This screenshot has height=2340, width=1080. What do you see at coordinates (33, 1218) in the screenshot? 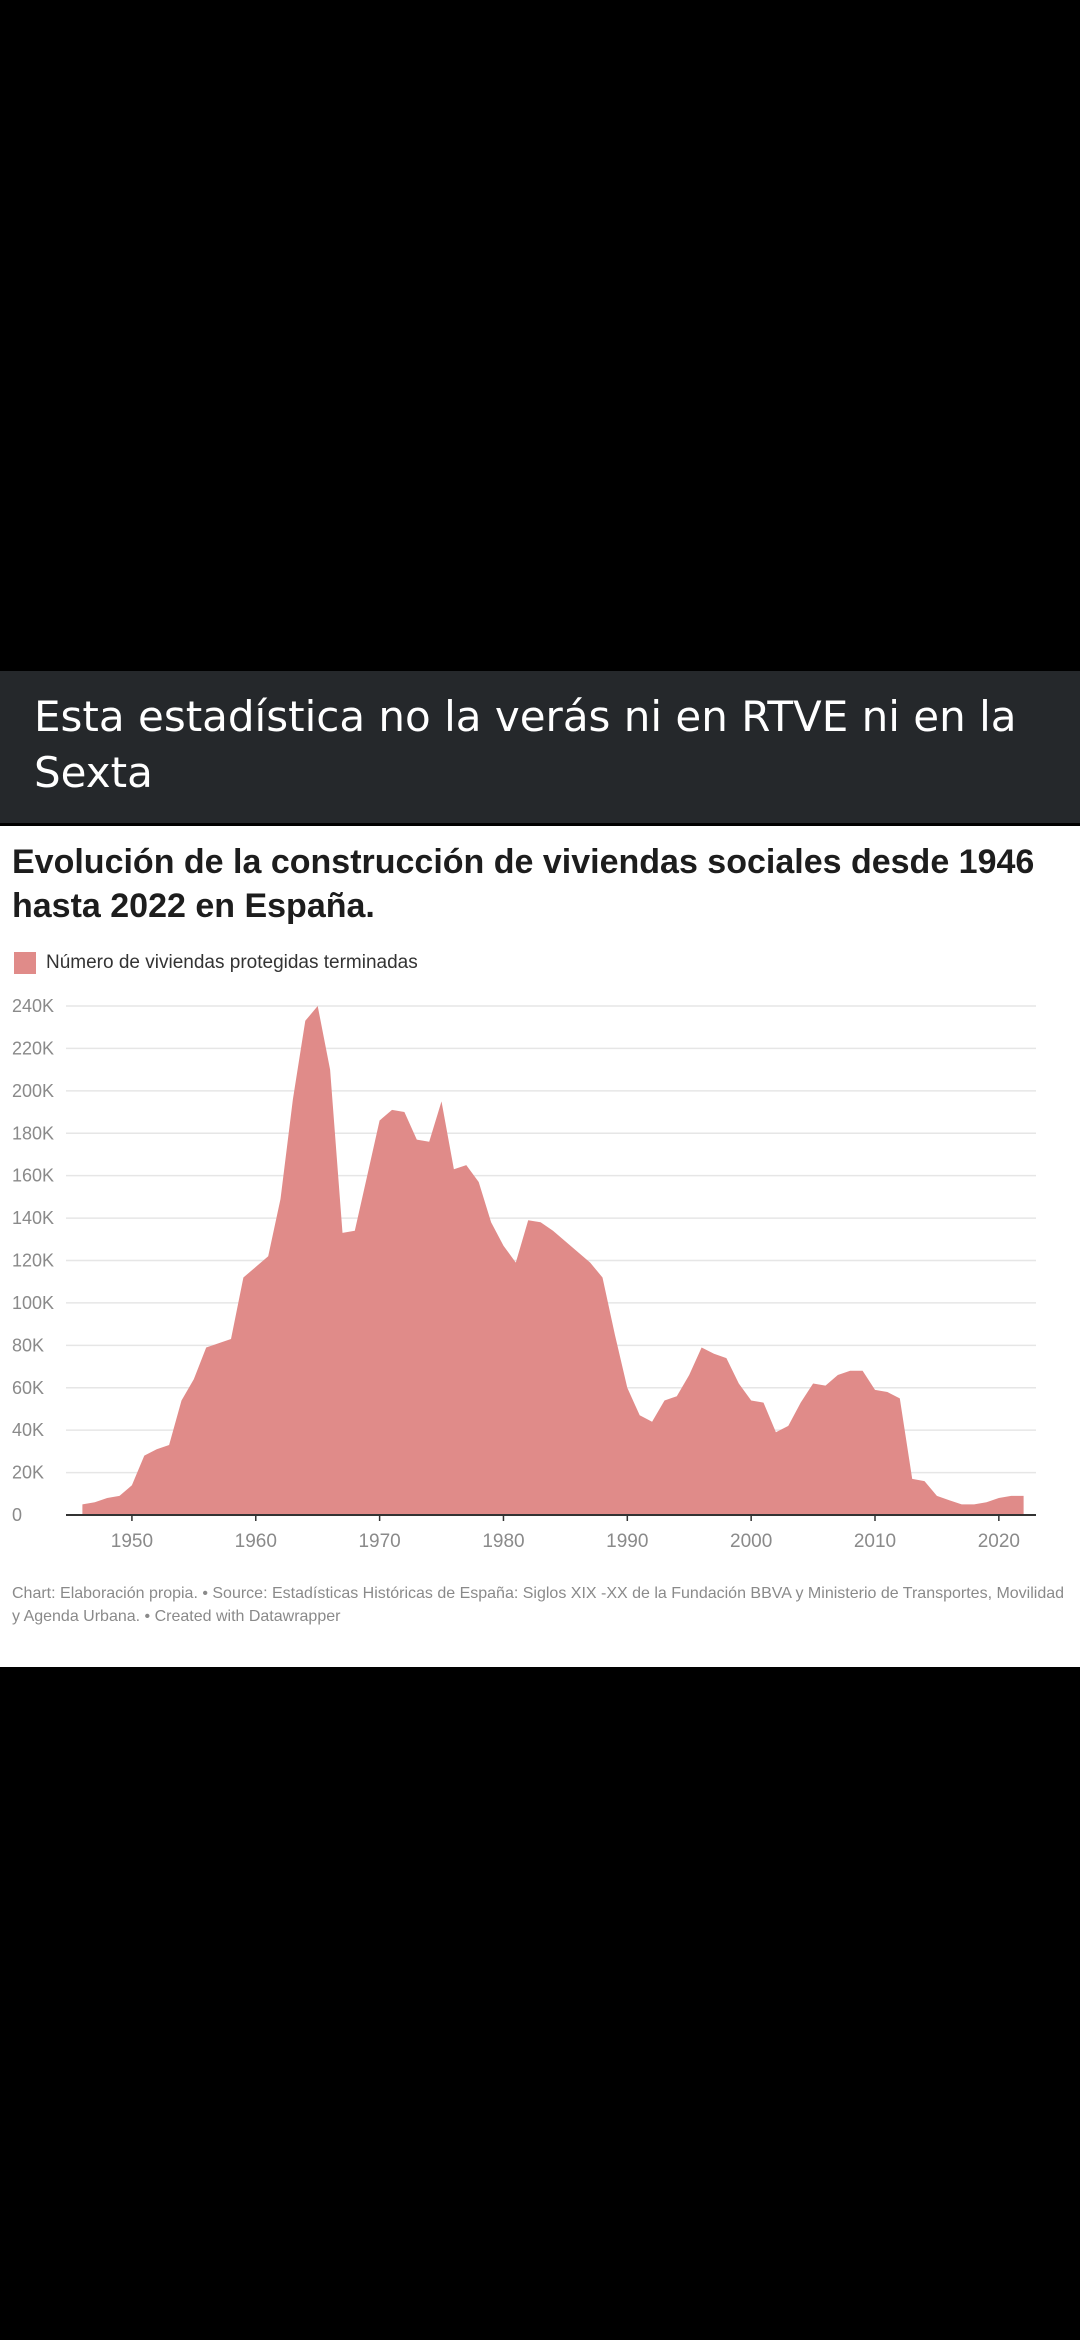
I see `y-tick-label: 140K` at bounding box center [33, 1218].